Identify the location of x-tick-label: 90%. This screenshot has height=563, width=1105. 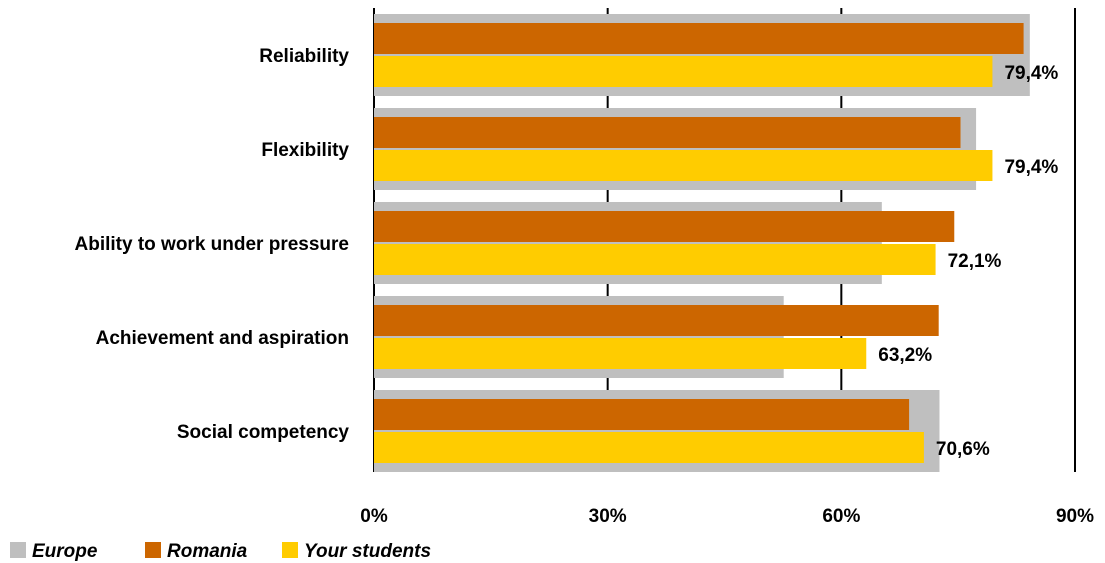
(1075, 516).